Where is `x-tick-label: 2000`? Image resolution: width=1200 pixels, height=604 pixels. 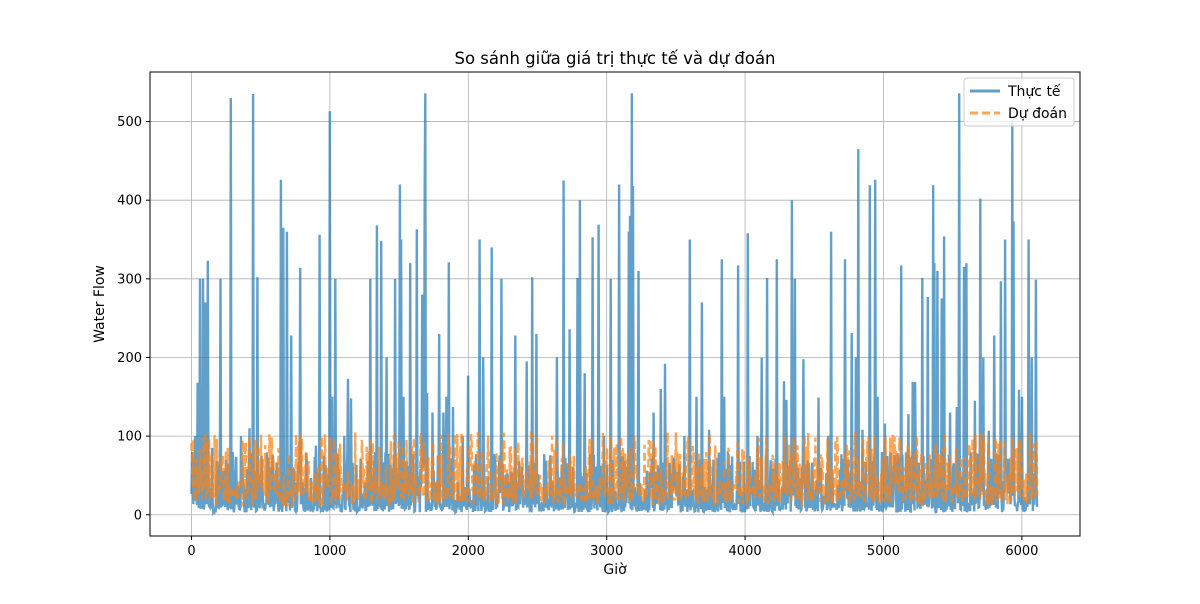 x-tick-label: 2000 is located at coordinates (468, 551).